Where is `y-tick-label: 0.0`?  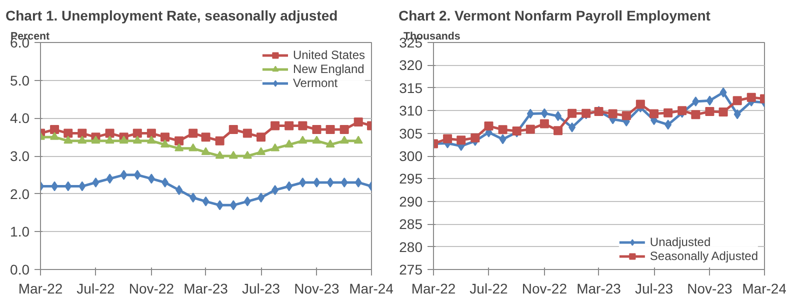
y-tick-label: 0.0 is located at coordinates (20, 270).